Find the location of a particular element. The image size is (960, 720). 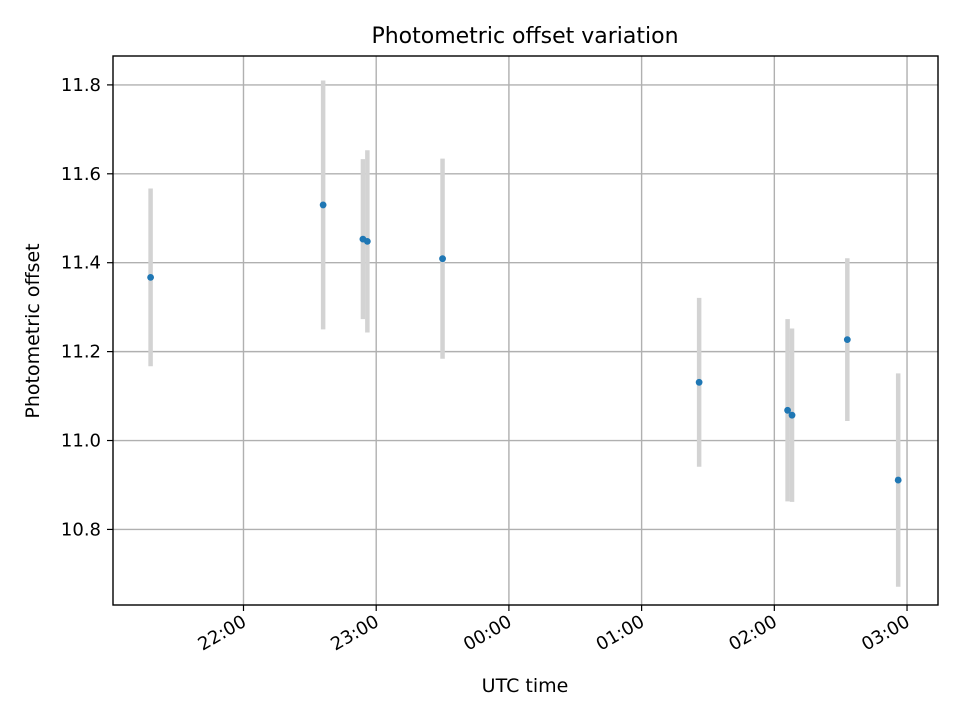

chart-title: Photometric offset variation is located at coordinates (524, 36).